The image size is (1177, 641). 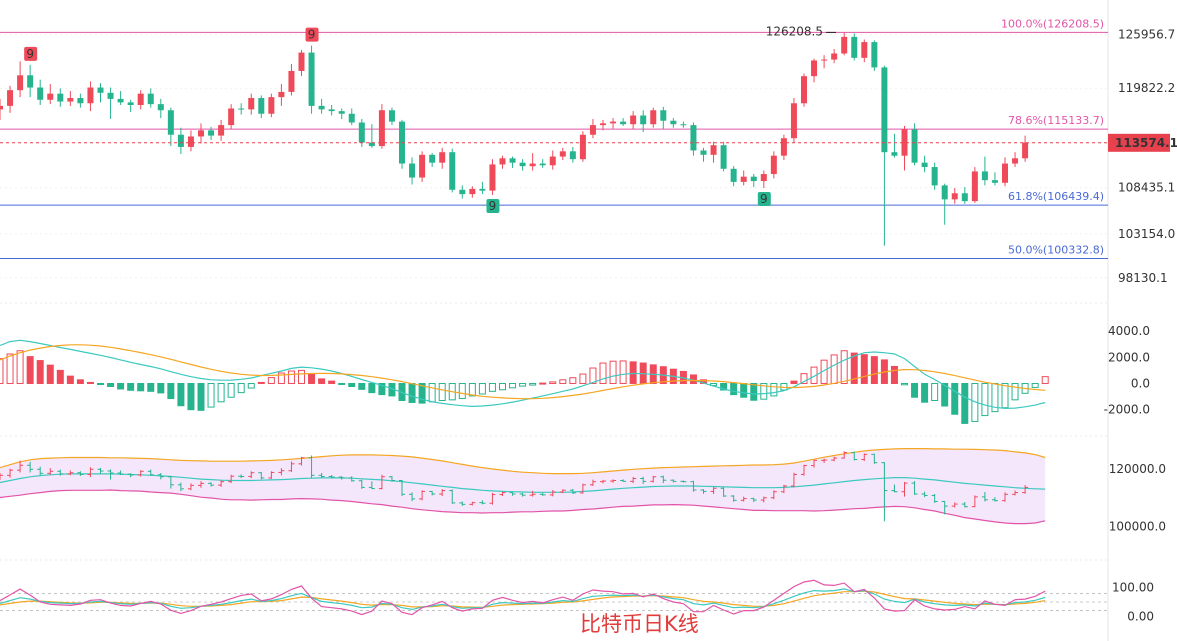 What do you see at coordinates (523, 507) in the screenshot?
I see `boll-lower-line` at bounding box center [523, 507].